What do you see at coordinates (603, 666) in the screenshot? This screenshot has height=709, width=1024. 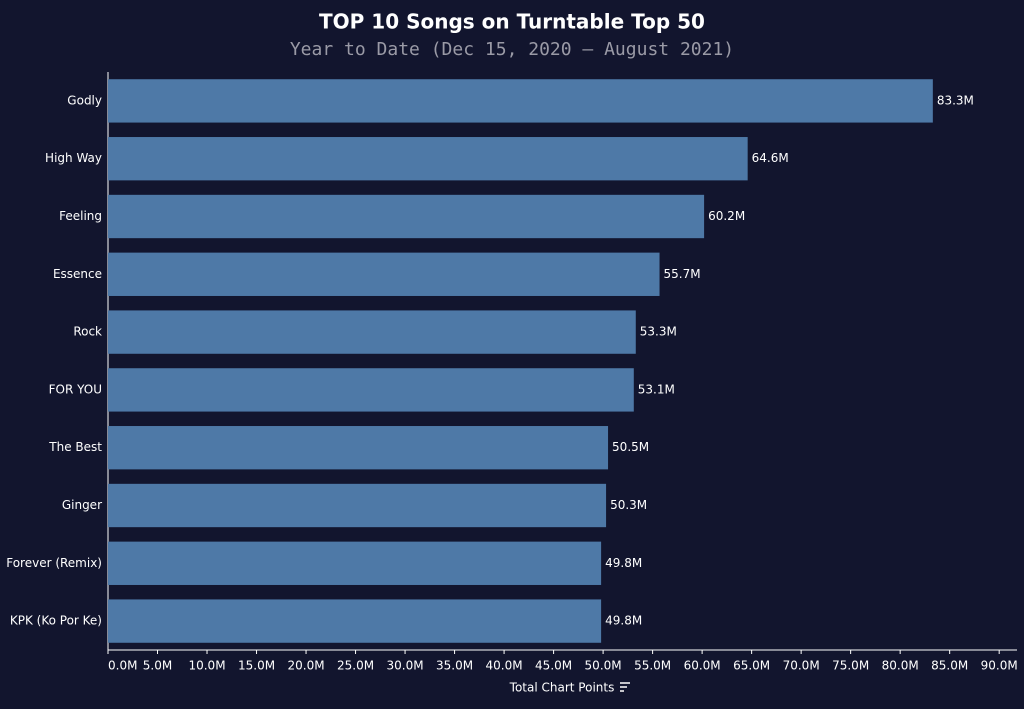 I see `x-tick-label: 50.0M` at bounding box center [603, 666].